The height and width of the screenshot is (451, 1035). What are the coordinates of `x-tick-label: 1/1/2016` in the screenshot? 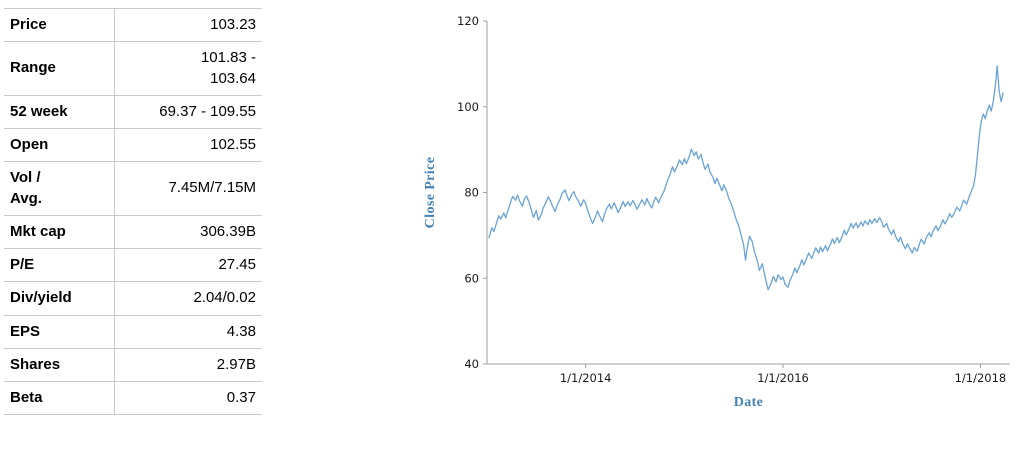 It's located at (783, 378).